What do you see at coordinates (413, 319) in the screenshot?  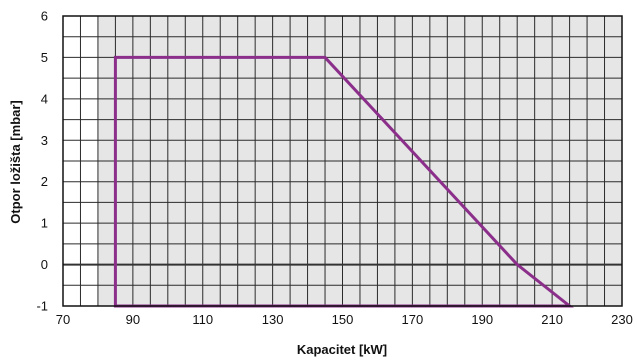 I see `x-tick-label: 170` at bounding box center [413, 319].